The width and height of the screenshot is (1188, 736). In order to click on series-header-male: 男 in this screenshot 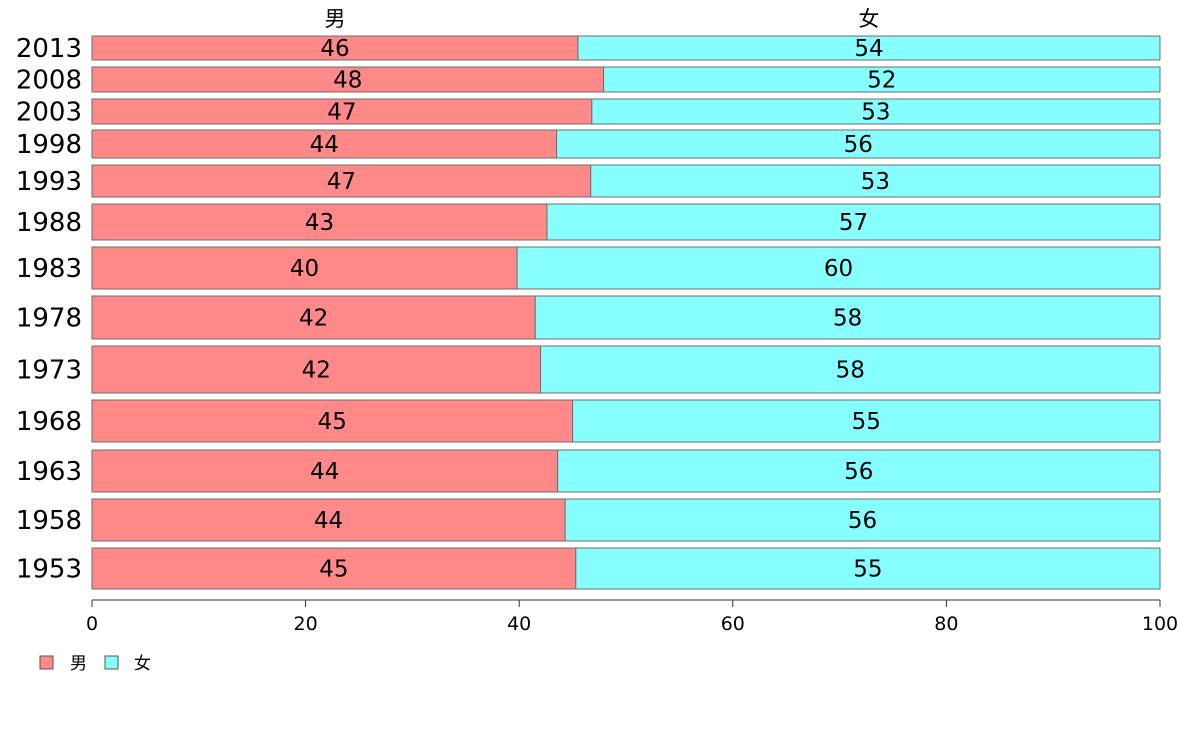, I will do `click(334, 19)`.